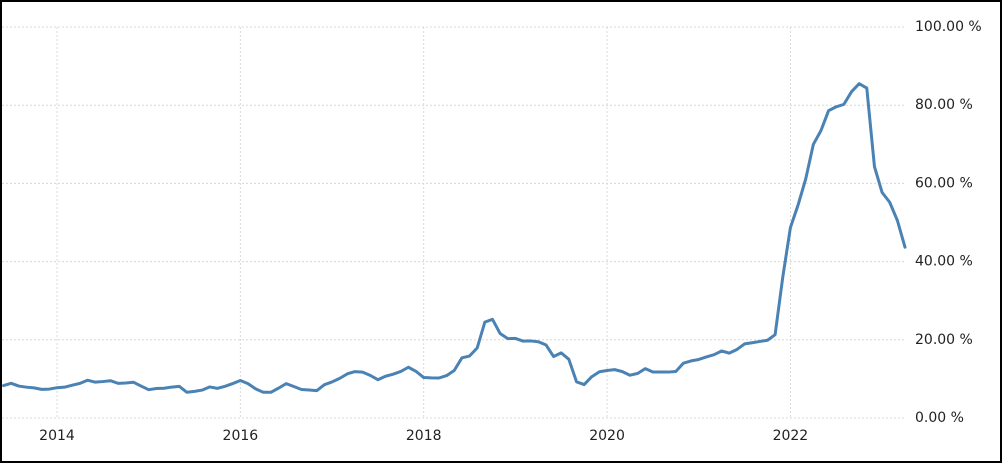  I want to click on x-tick-label: 2014, so click(57, 436).